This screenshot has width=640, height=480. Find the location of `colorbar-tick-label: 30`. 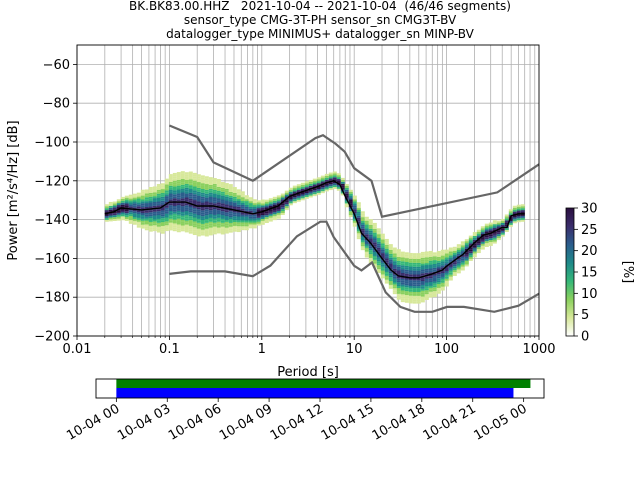

colorbar-tick-label: 30 is located at coordinates (589, 209).